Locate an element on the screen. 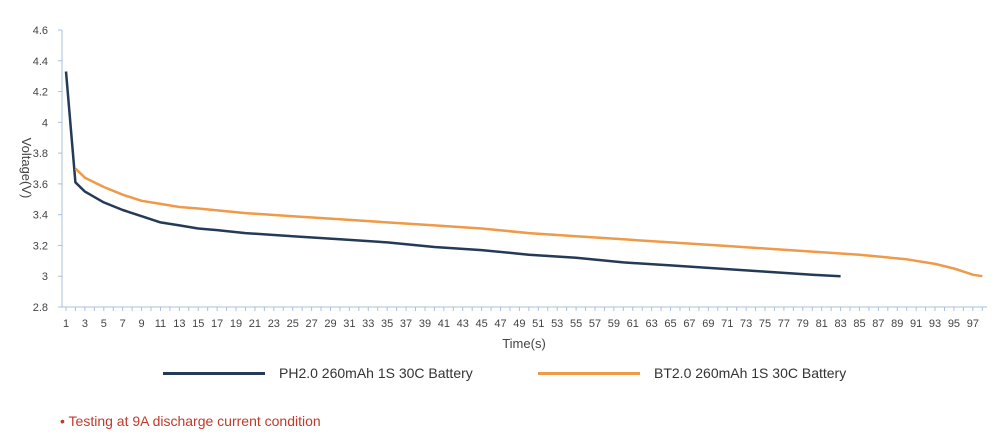 Image resolution: width=1000 pixels, height=439 pixels. x-tick-label: 33 is located at coordinates (368, 324).